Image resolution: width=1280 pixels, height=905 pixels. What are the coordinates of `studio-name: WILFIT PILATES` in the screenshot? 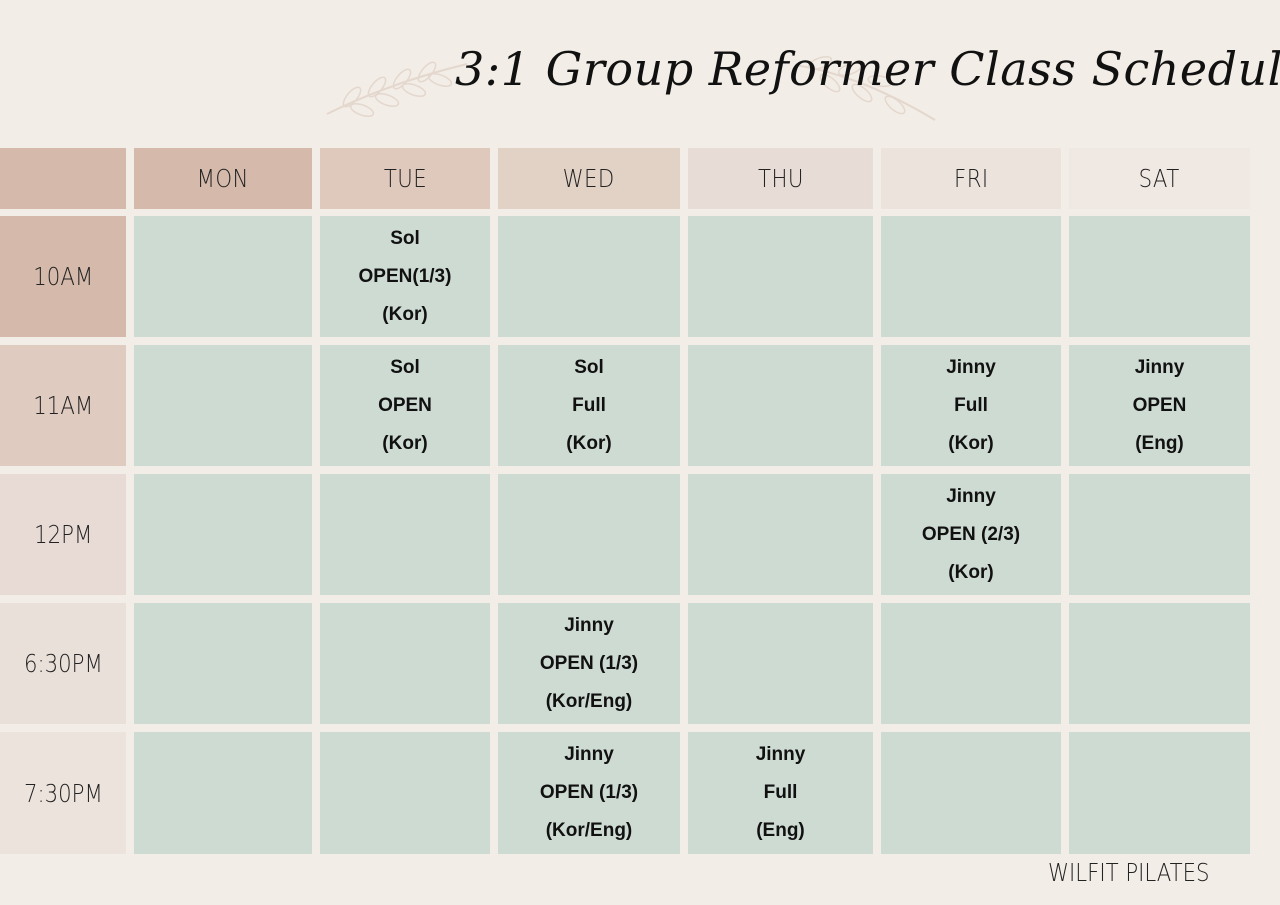 It's located at (1129, 872).